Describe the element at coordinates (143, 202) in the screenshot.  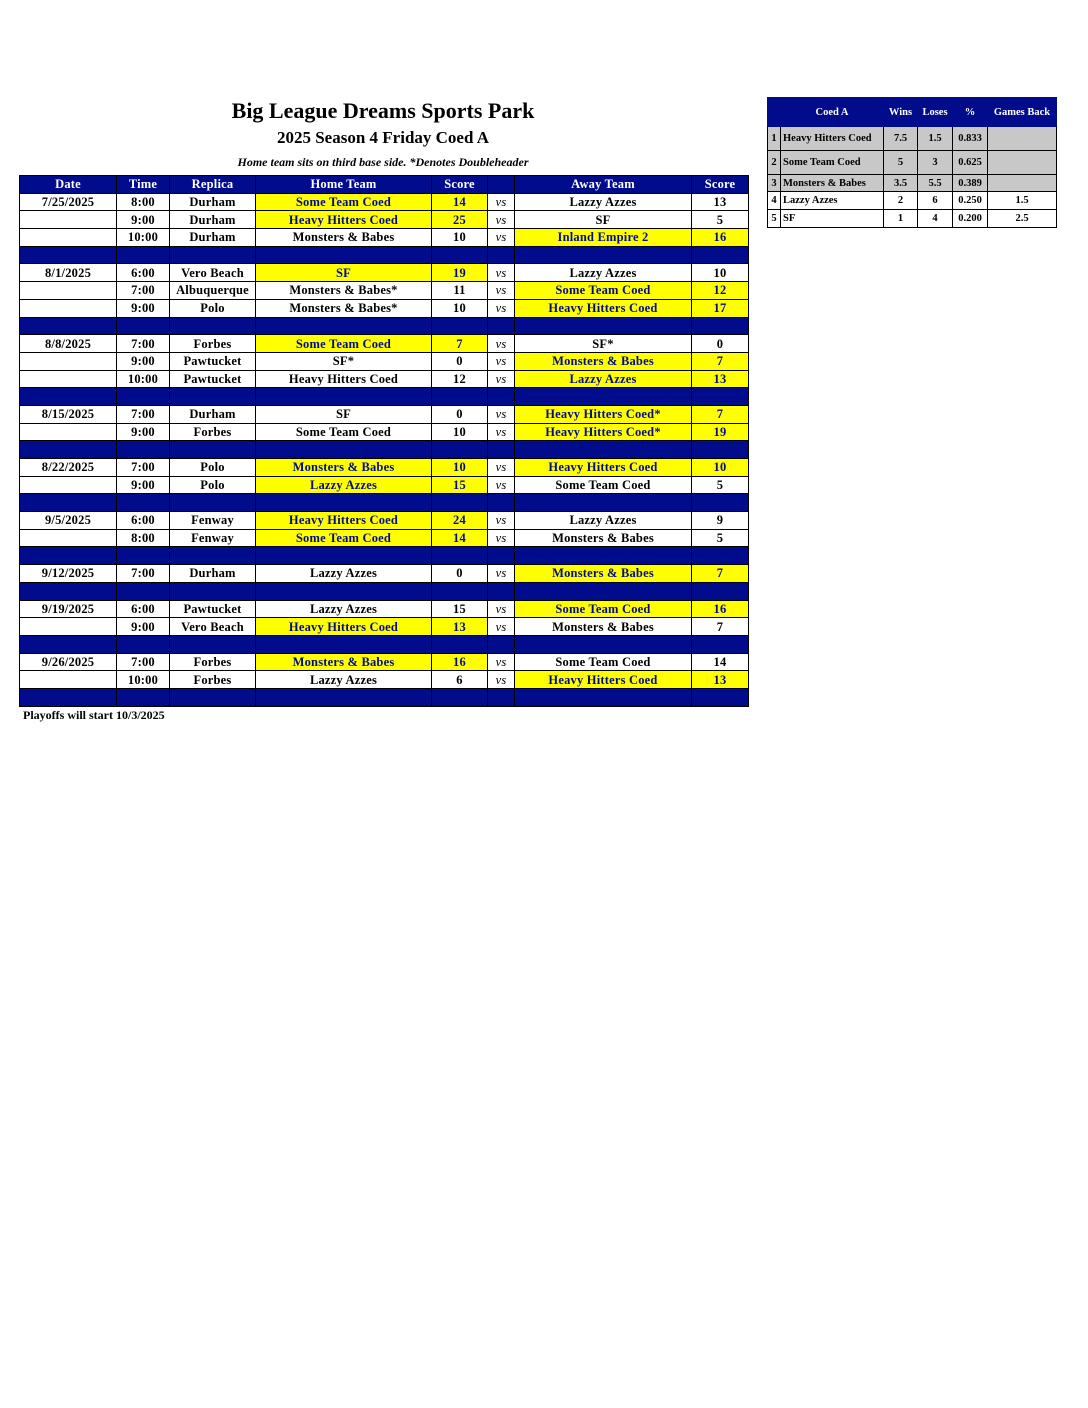
I see `time-cell: 8:00` at that location.